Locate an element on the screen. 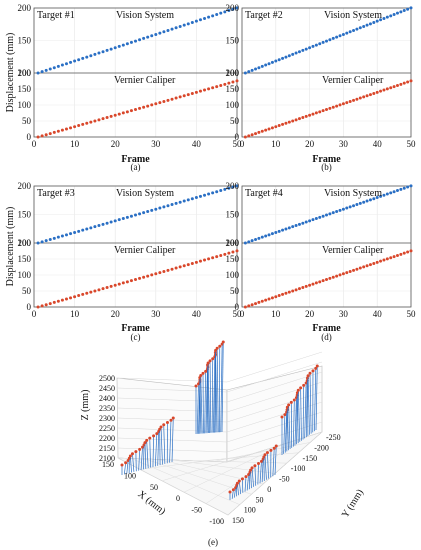  z-axis-title: Z (mm) is located at coordinates (85, 405).